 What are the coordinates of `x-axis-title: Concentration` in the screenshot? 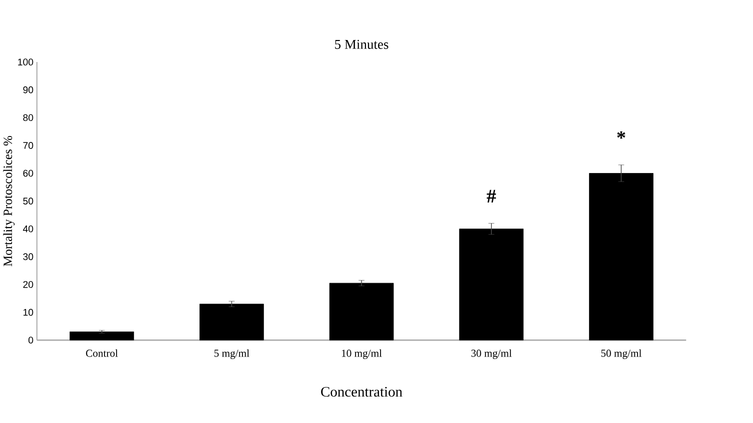 It's located at (361, 391).